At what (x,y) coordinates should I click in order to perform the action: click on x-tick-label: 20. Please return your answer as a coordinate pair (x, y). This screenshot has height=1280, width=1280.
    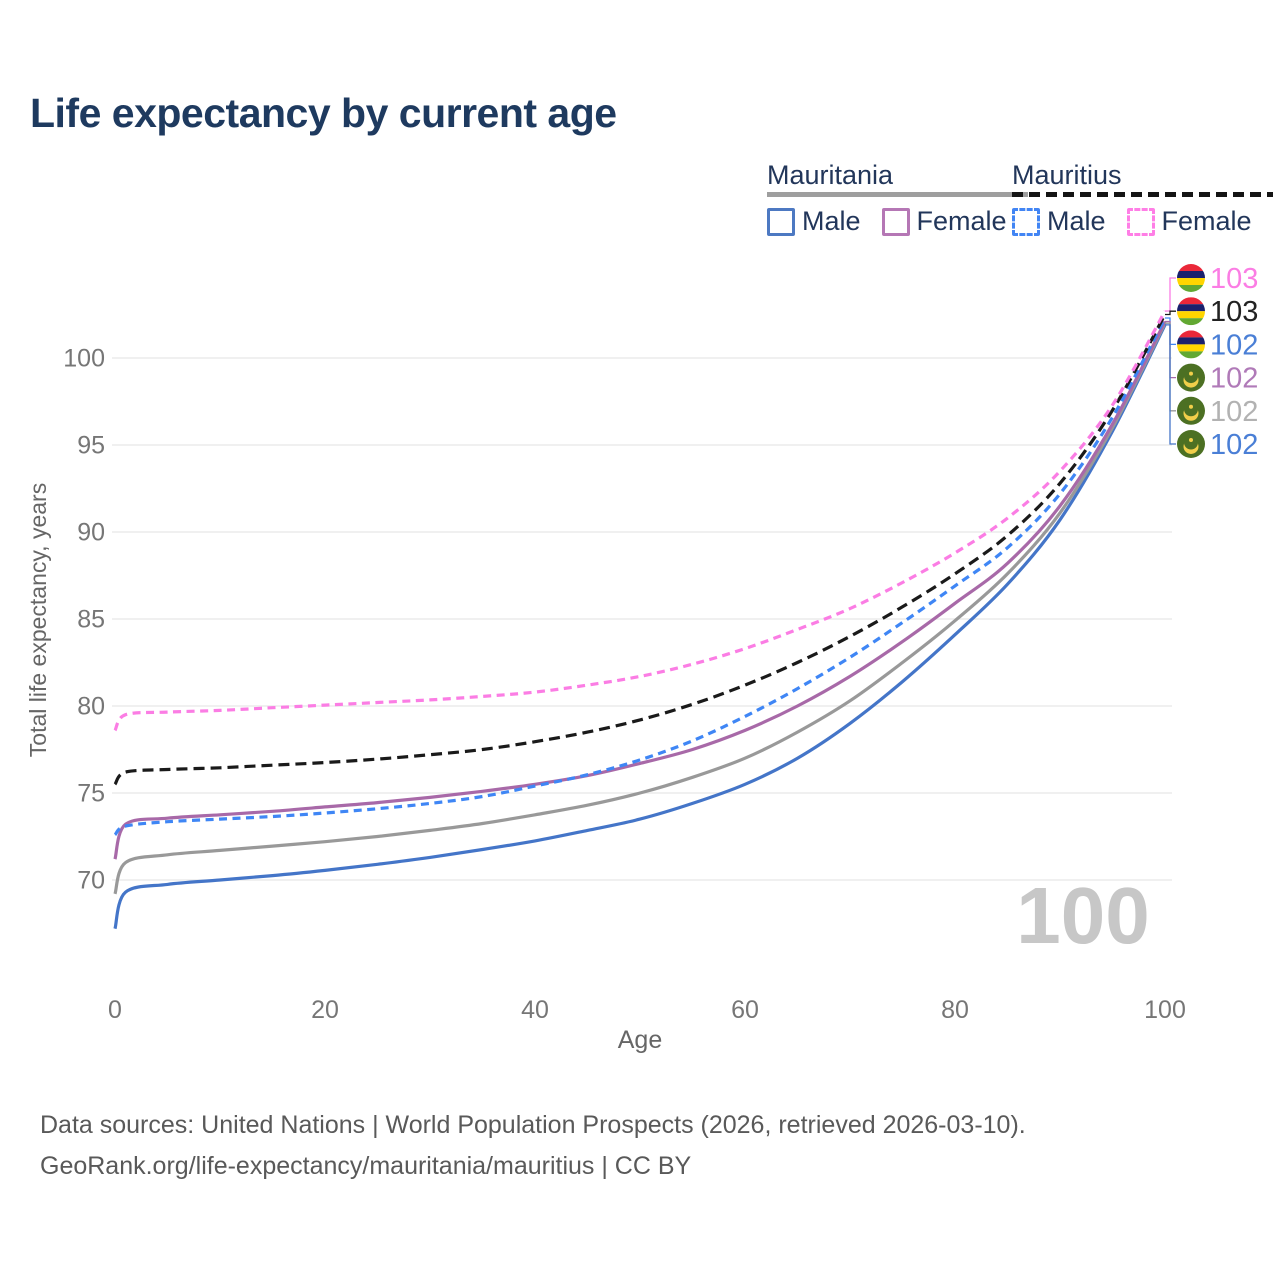
    Looking at the image, I should click on (325, 1010).